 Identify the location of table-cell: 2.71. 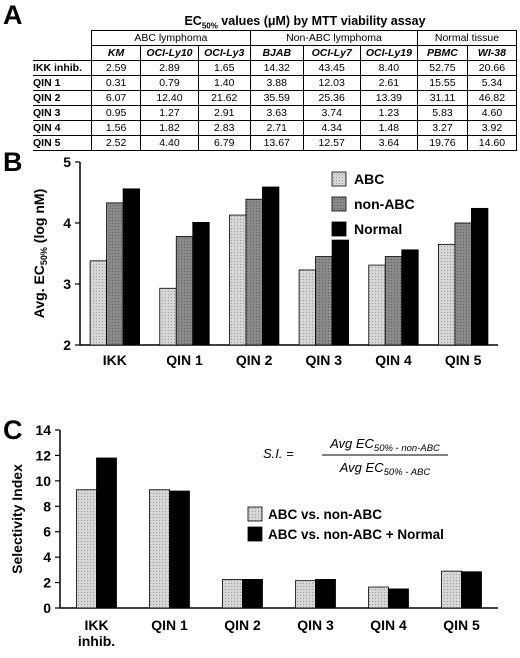
(276, 128).